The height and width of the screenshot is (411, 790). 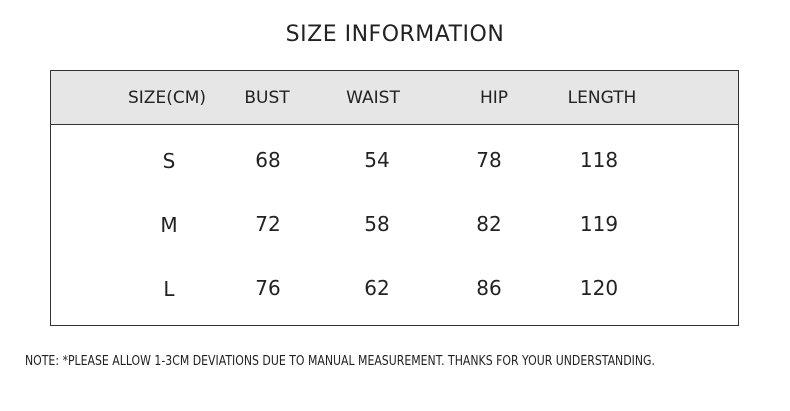 What do you see at coordinates (489, 160) in the screenshot?
I see `cell-hip: 78` at bounding box center [489, 160].